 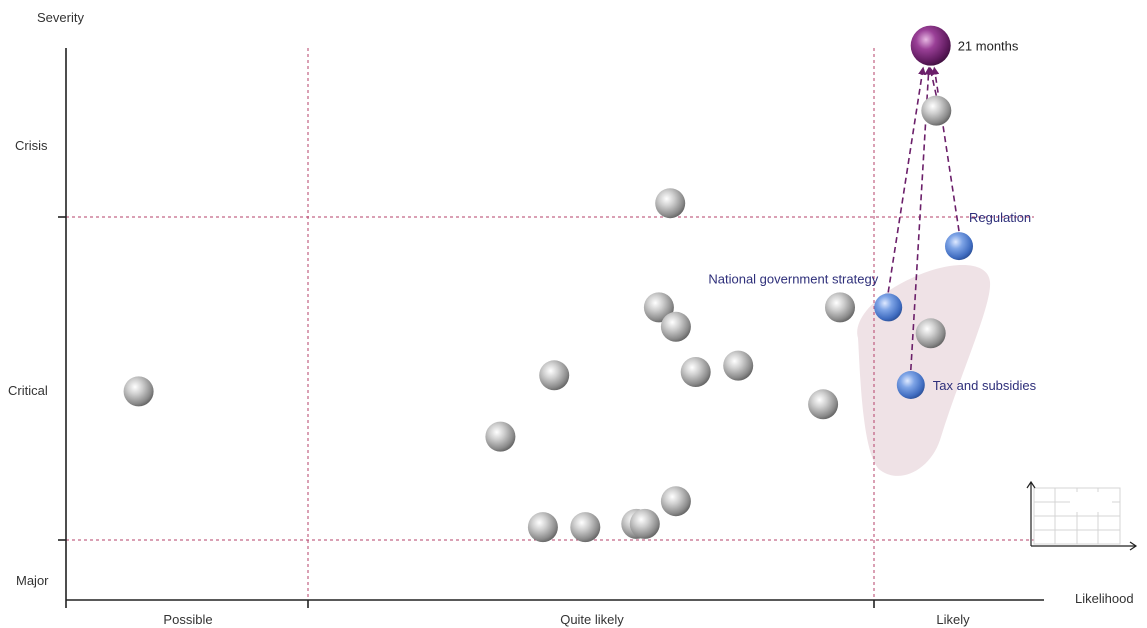 What do you see at coordinates (953, 619) in the screenshot?
I see `x-zone-label-likely: Likely` at bounding box center [953, 619].